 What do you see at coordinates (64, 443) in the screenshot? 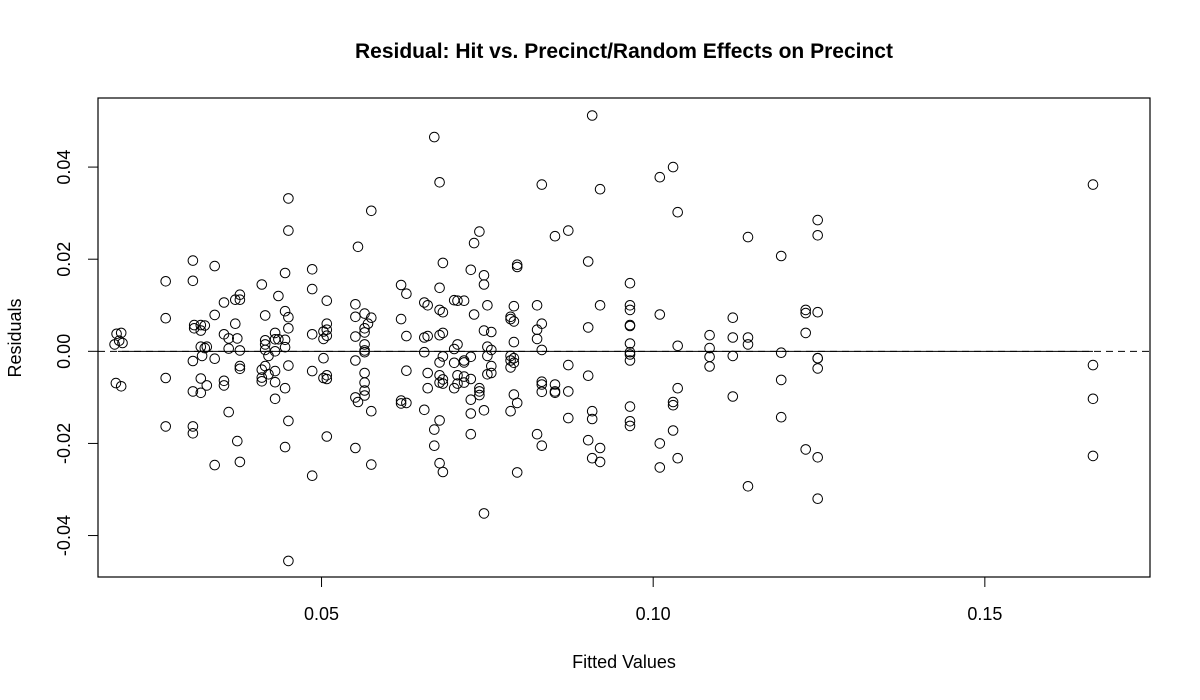
I see `y-tick-label: -0.02` at bounding box center [64, 443].